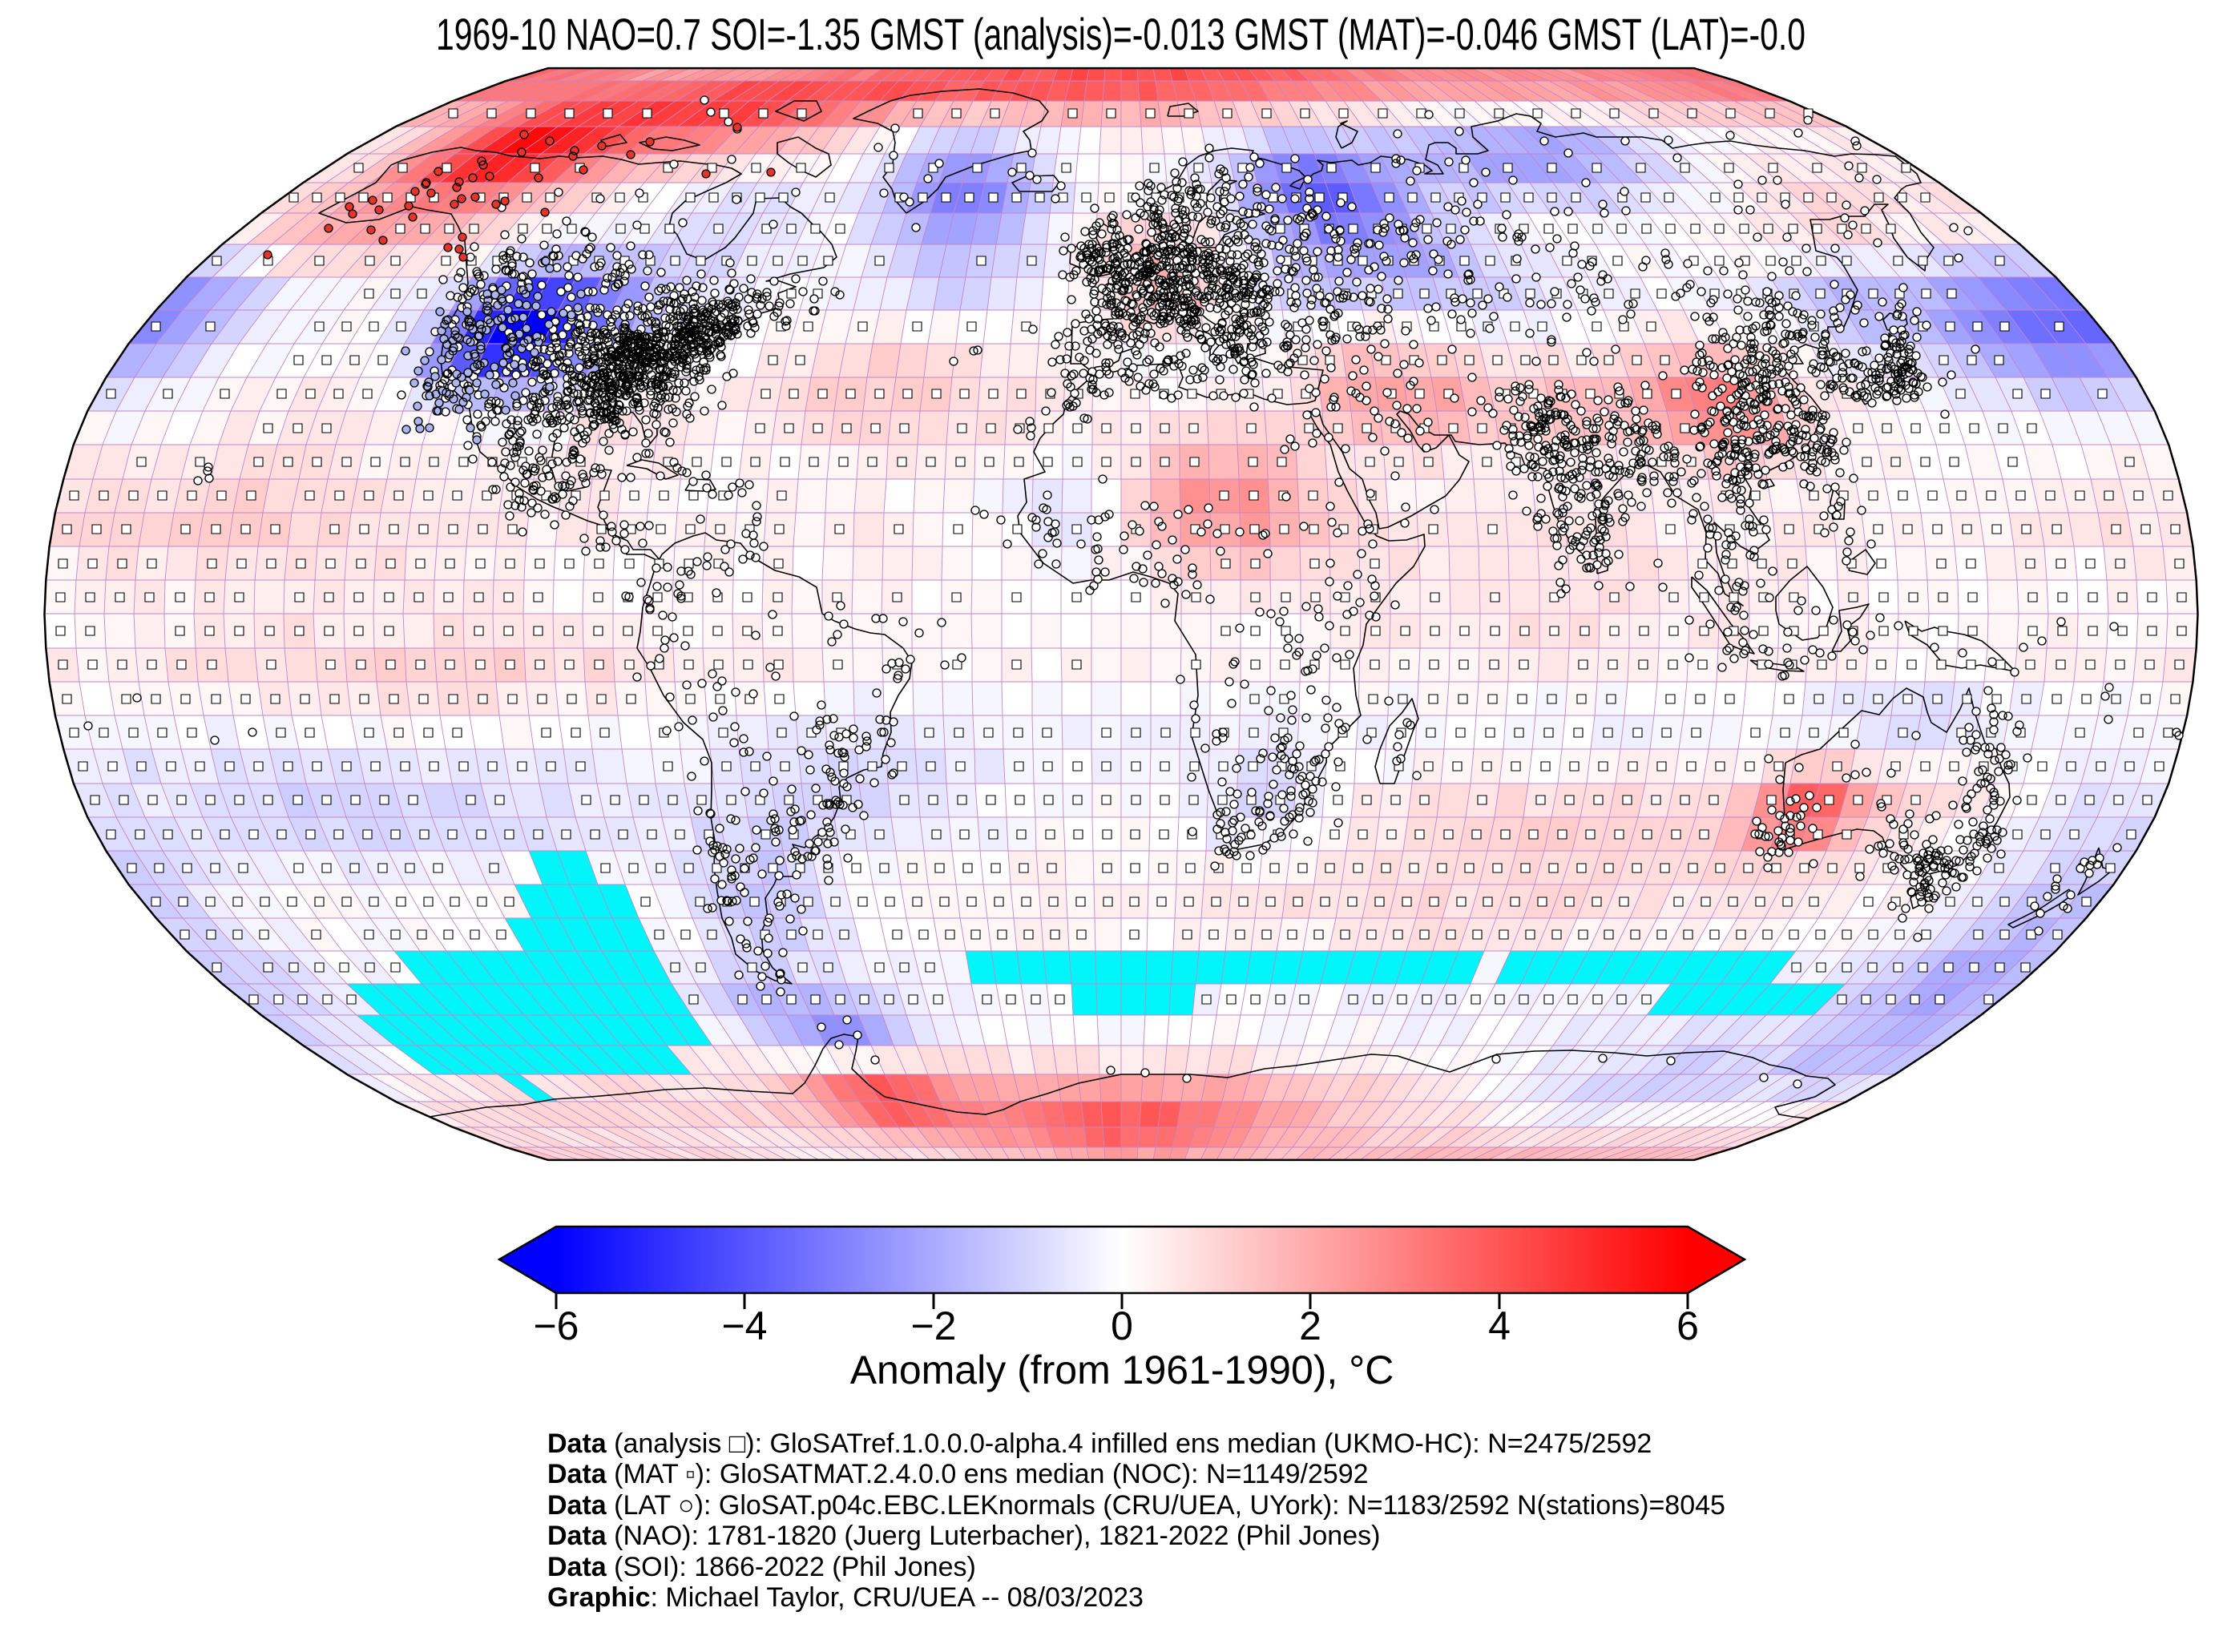 The height and width of the screenshot is (1652, 2219). I want to click on svg-text: 6, so click(1687, 1325).